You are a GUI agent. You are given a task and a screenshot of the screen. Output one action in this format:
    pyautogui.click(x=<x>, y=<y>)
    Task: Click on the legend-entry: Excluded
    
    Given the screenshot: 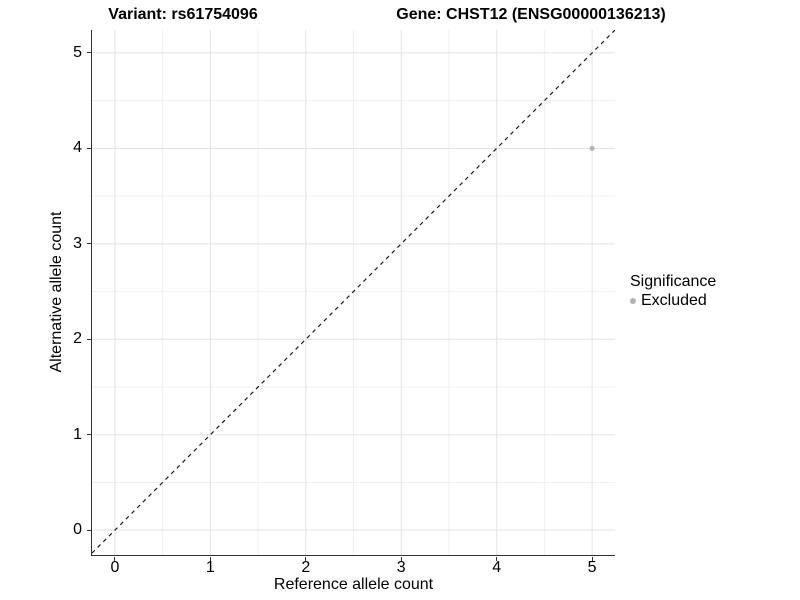 What is the action you would take?
    pyautogui.click(x=673, y=300)
    